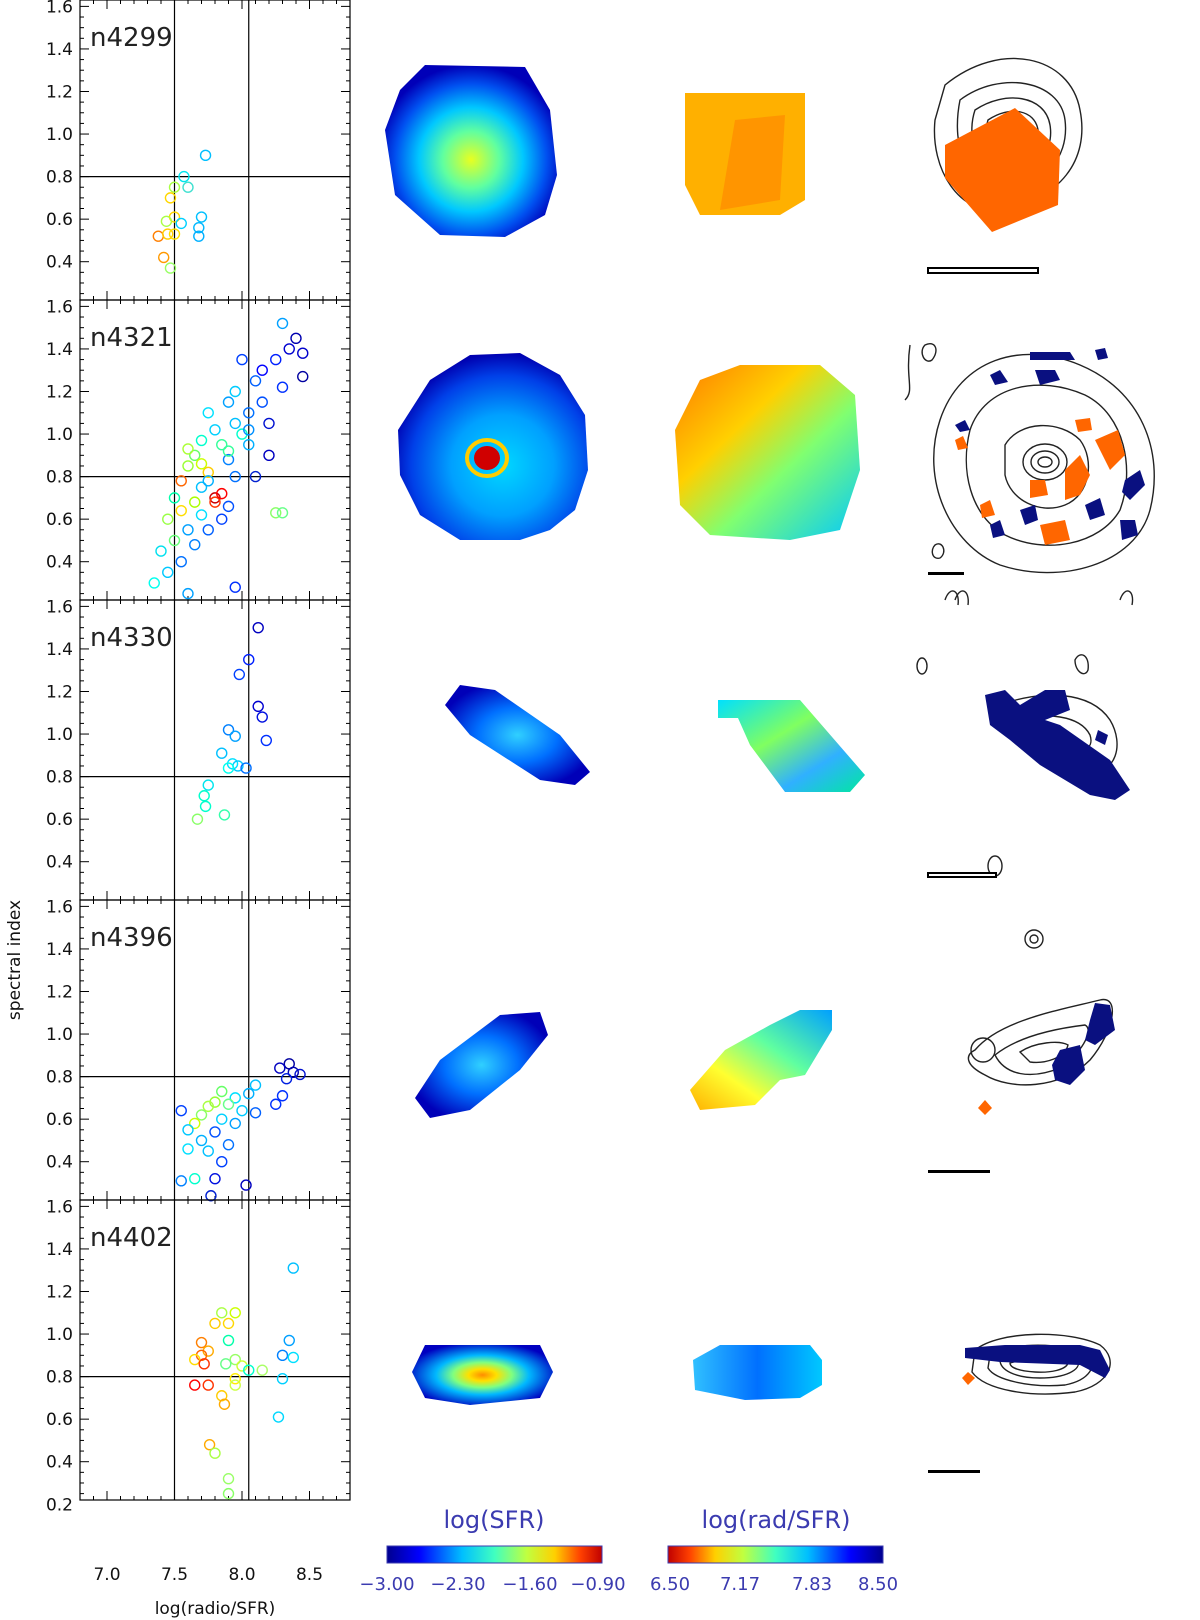 This screenshot has width=1200, height=1620. I want to click on steep-region-n4396-b, so click(1068, 1065).